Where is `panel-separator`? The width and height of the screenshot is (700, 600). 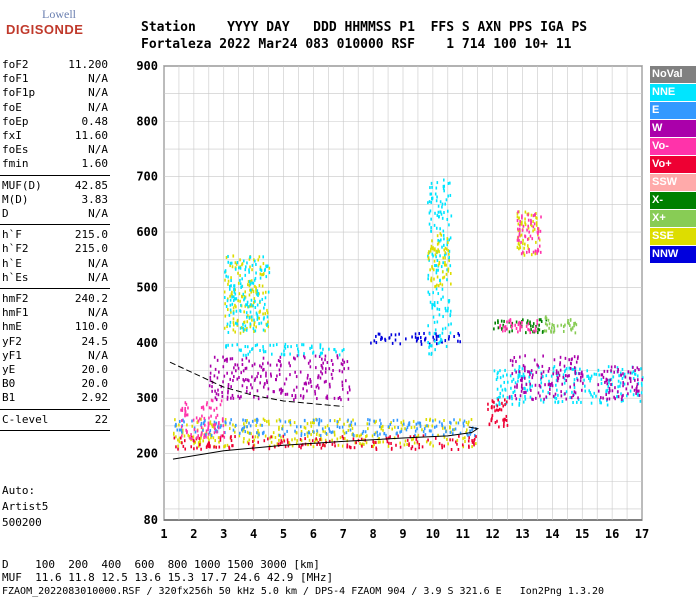 panel-separator is located at coordinates (55, 225).